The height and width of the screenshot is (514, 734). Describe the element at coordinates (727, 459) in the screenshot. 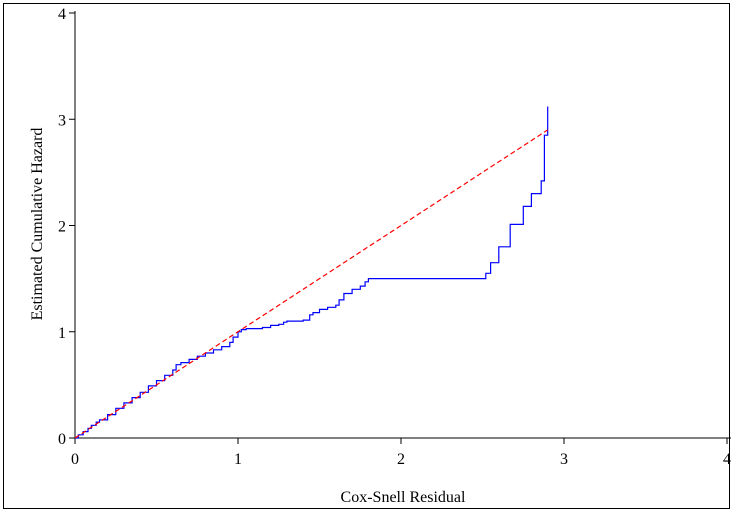

I see `x-tick-label: 4` at that location.